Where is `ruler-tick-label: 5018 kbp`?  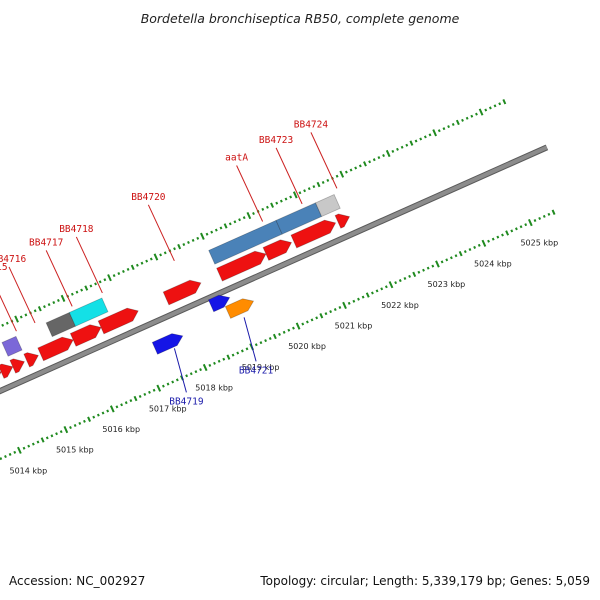
ruler-tick-label: 5018 kbp is located at coordinates (214, 388).